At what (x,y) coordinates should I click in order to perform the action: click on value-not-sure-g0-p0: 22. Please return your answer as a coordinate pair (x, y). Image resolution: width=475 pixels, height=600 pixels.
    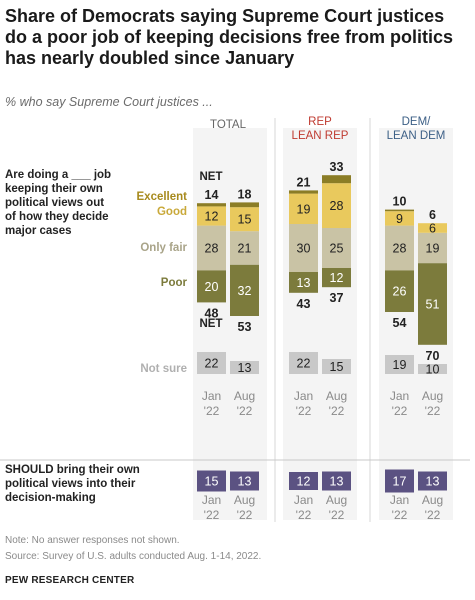
    Looking at the image, I should click on (212, 364).